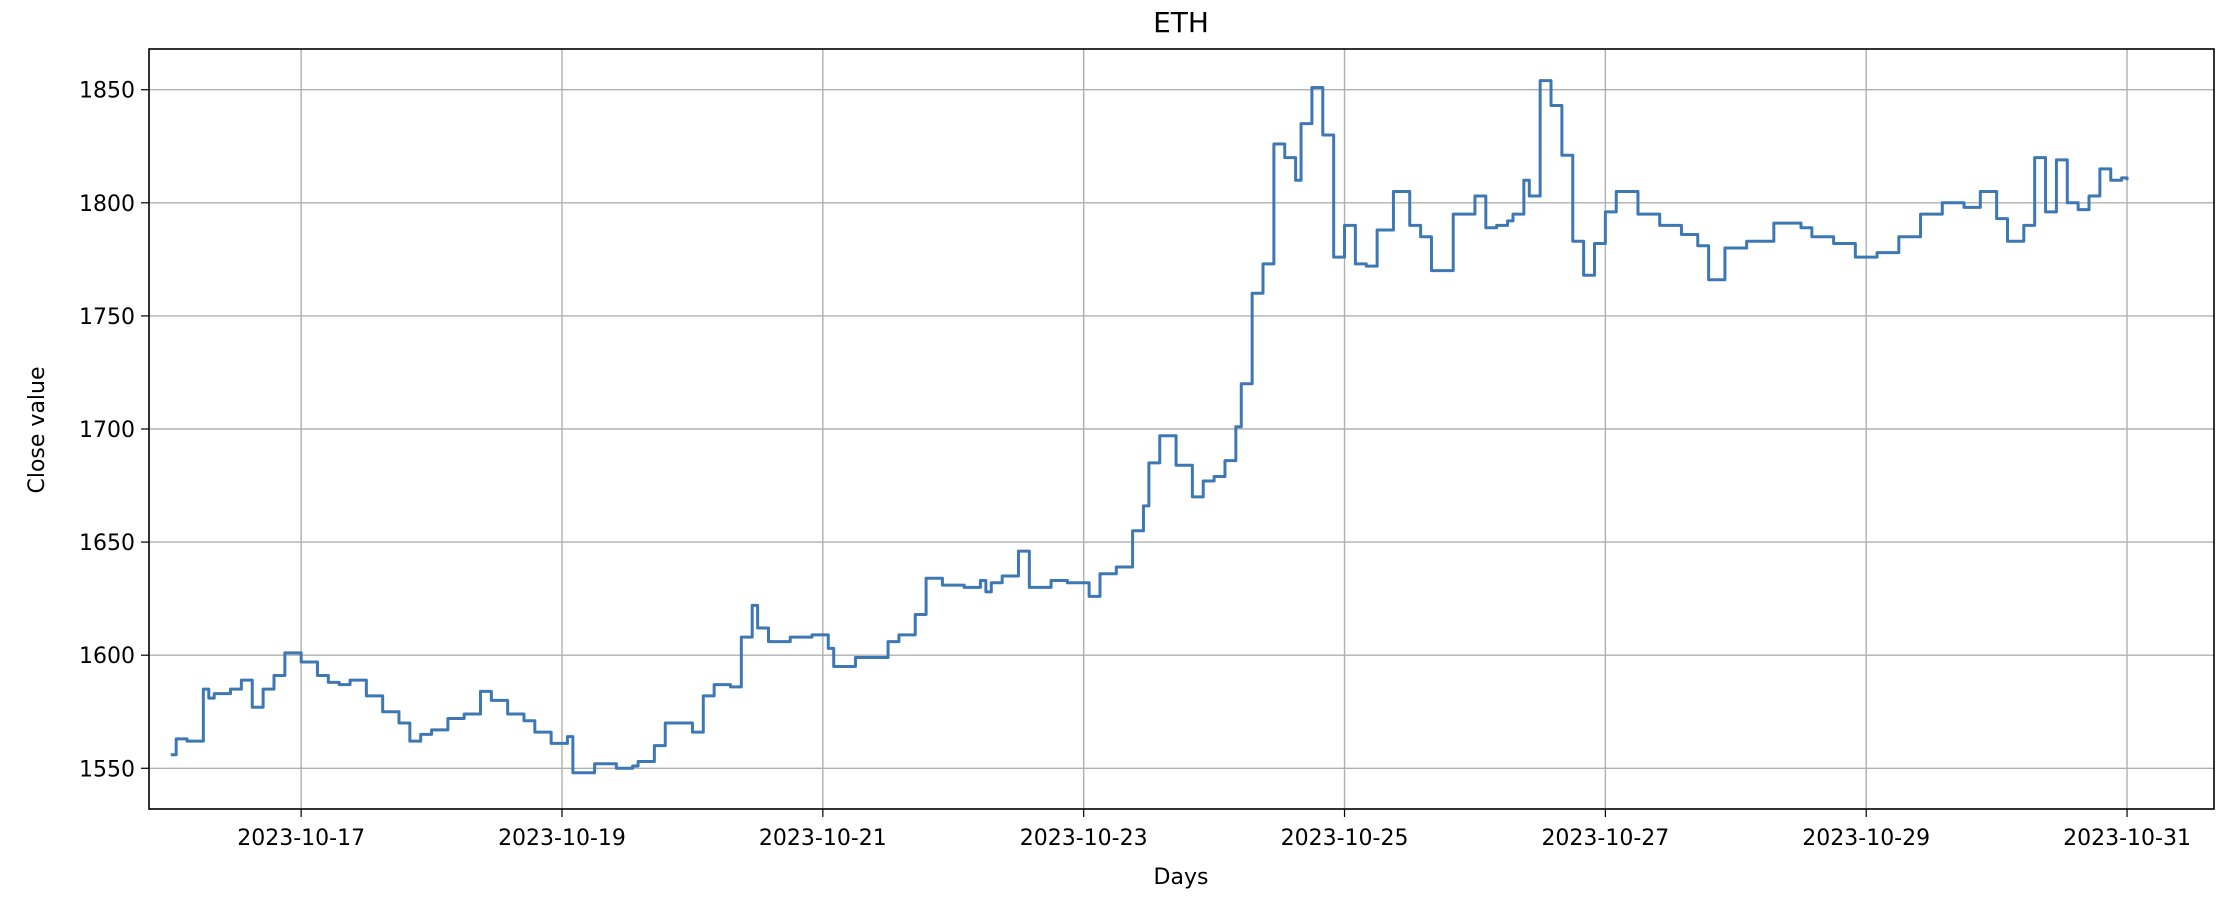 This screenshot has height=905, width=2224. What do you see at coordinates (107, 430) in the screenshot?
I see `y-tick-label: 1700` at bounding box center [107, 430].